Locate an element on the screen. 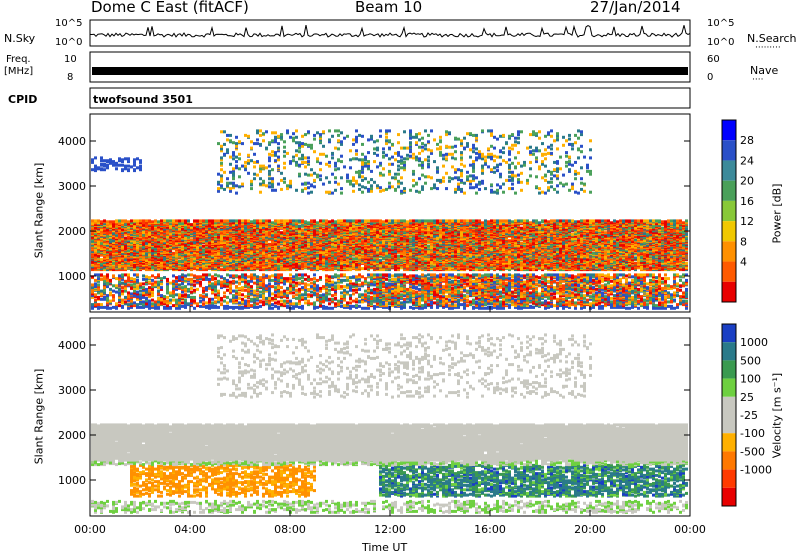  freq-tick-bottom: 8 is located at coordinates (70, 78).